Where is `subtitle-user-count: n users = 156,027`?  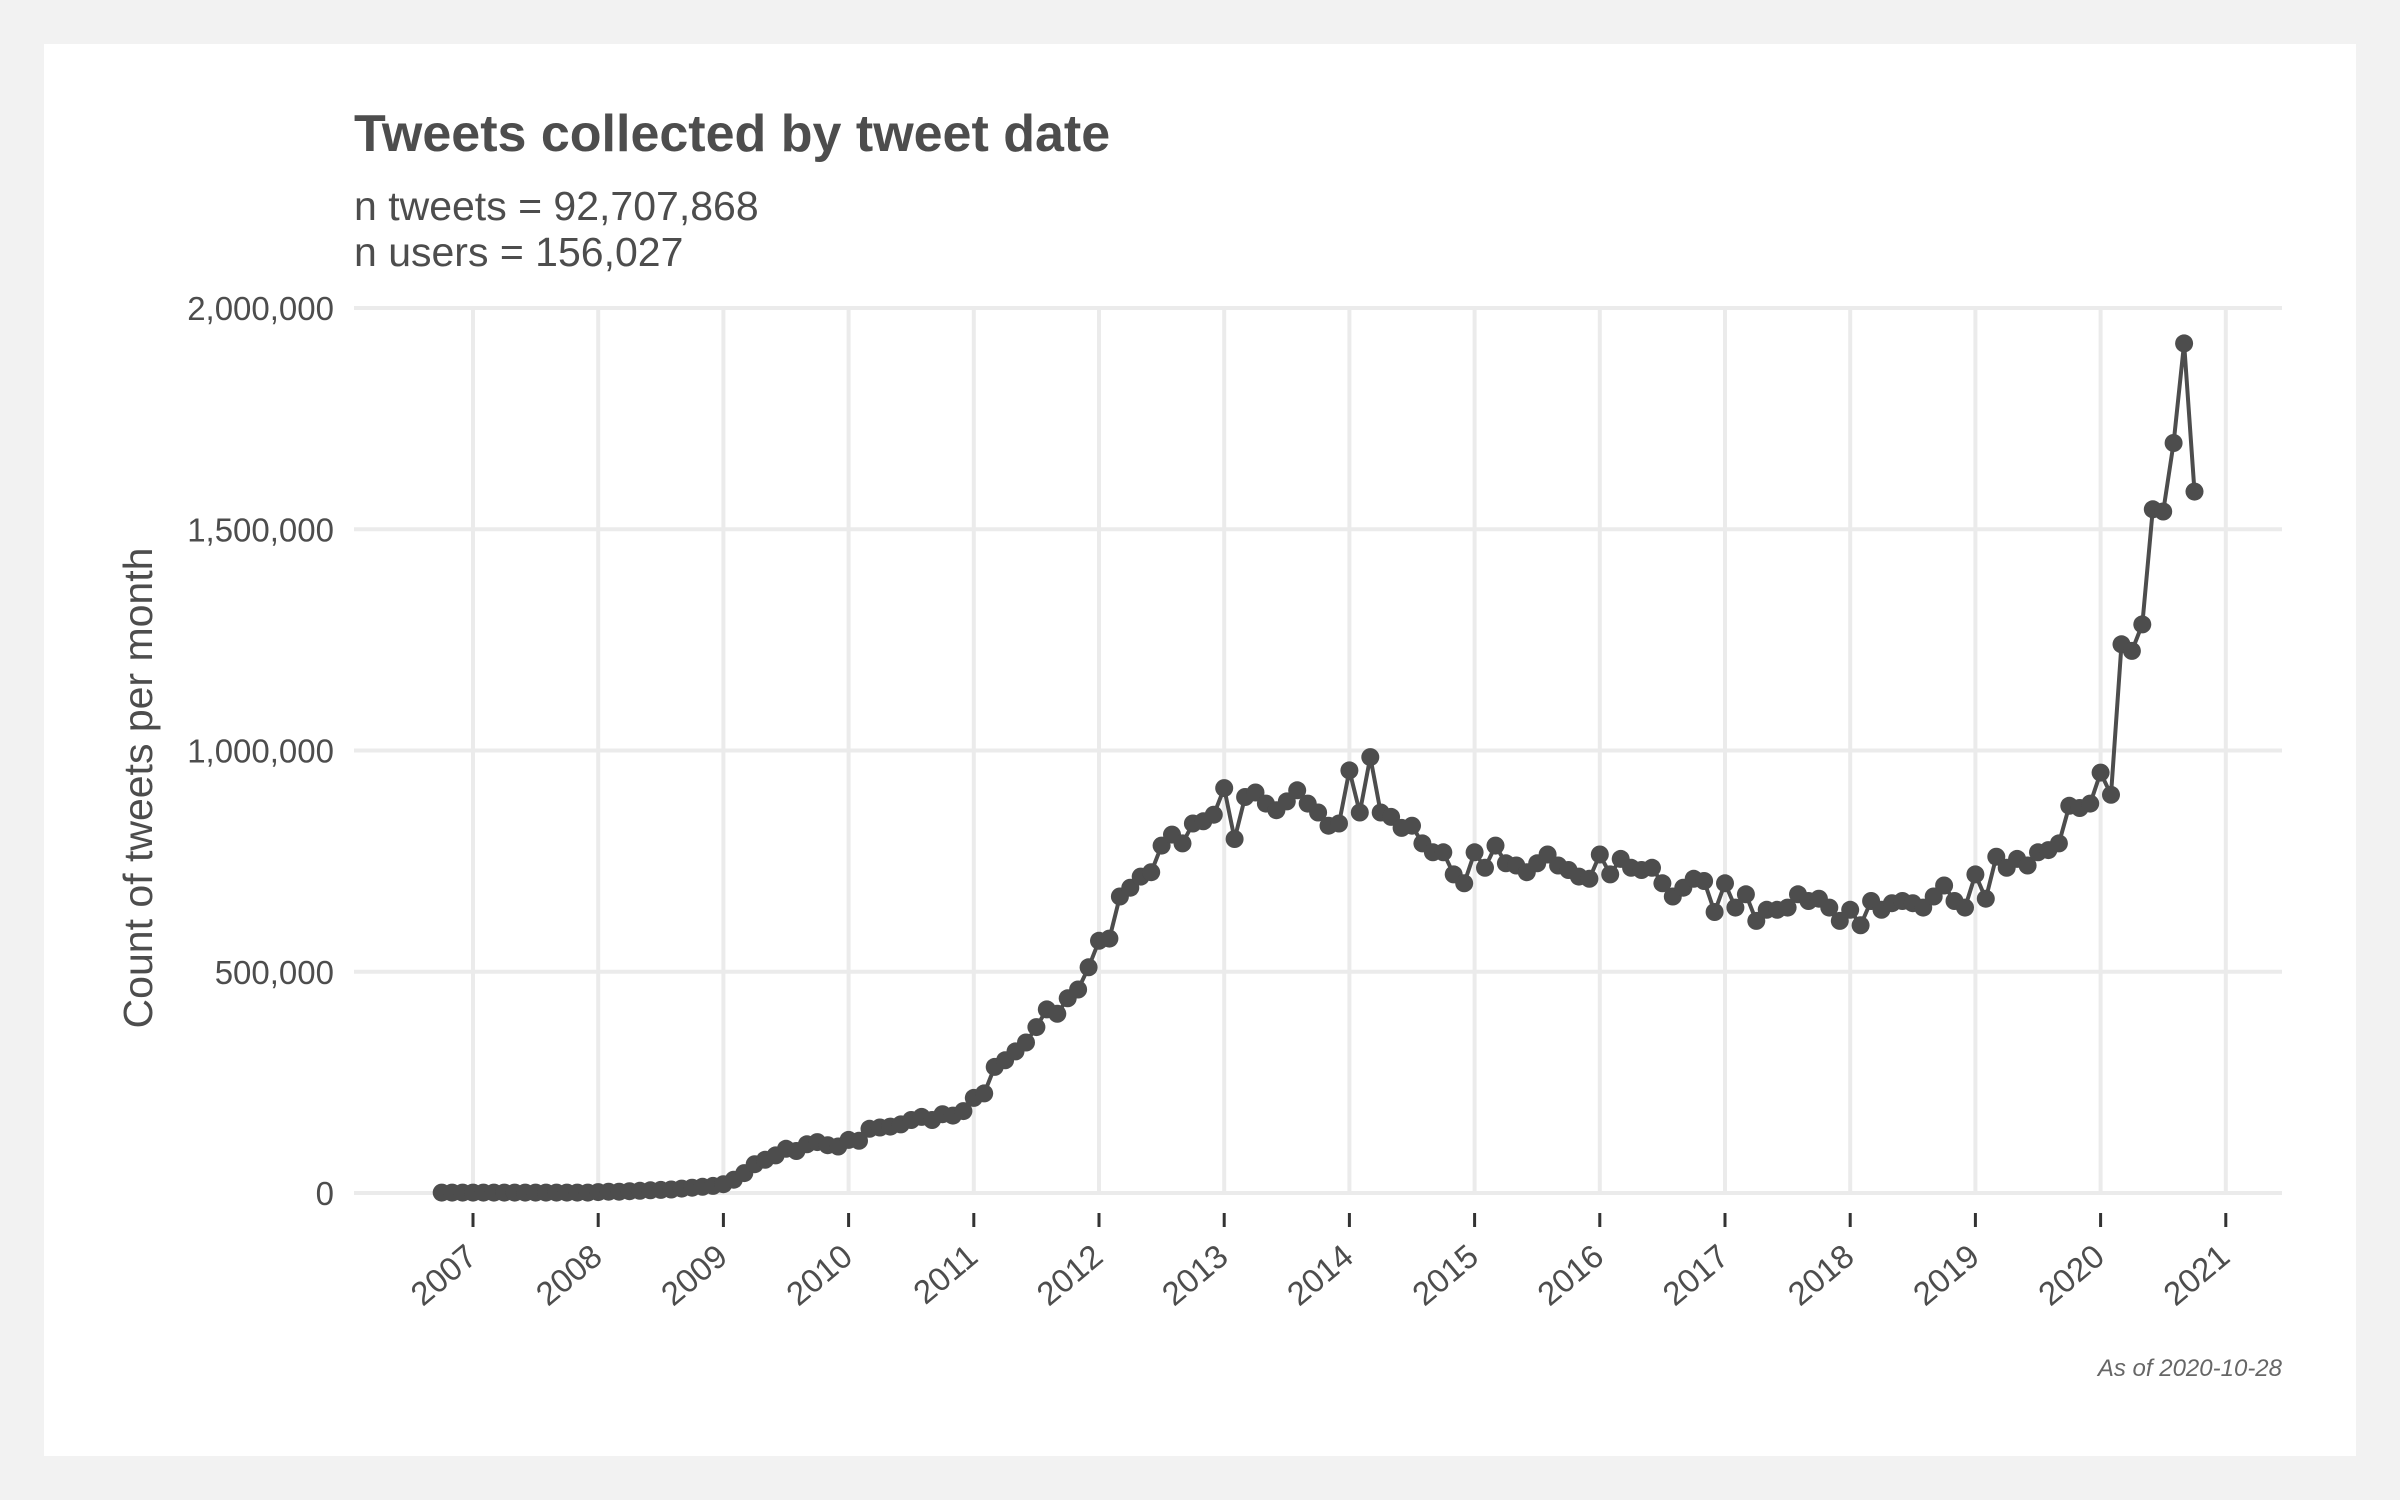 subtitle-user-count: n users = 156,027 is located at coordinates (519, 252).